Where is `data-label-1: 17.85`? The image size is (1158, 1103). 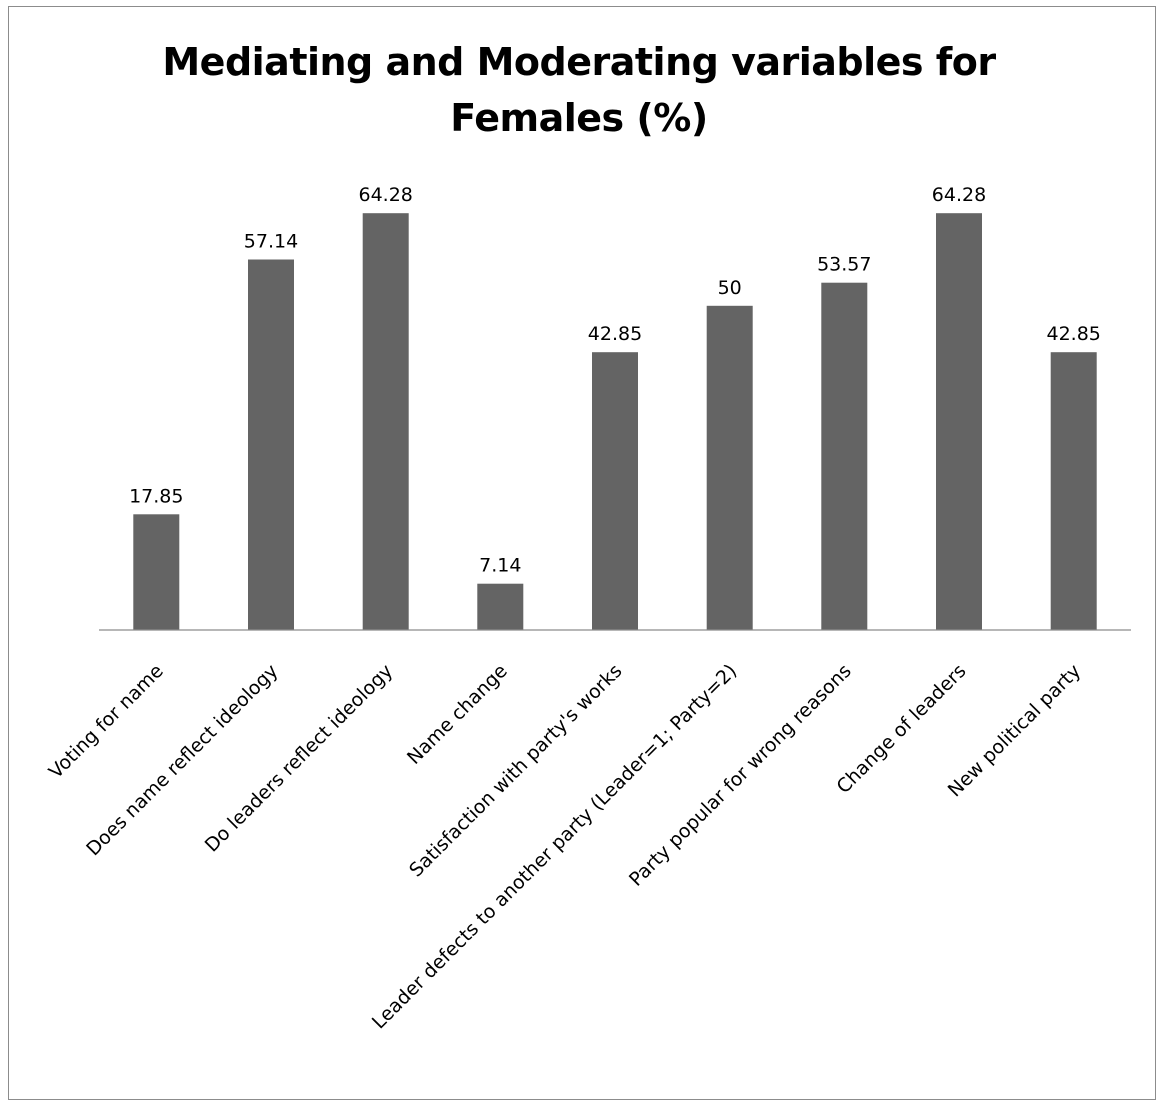
data-label-1: 17.85 is located at coordinates (156, 496).